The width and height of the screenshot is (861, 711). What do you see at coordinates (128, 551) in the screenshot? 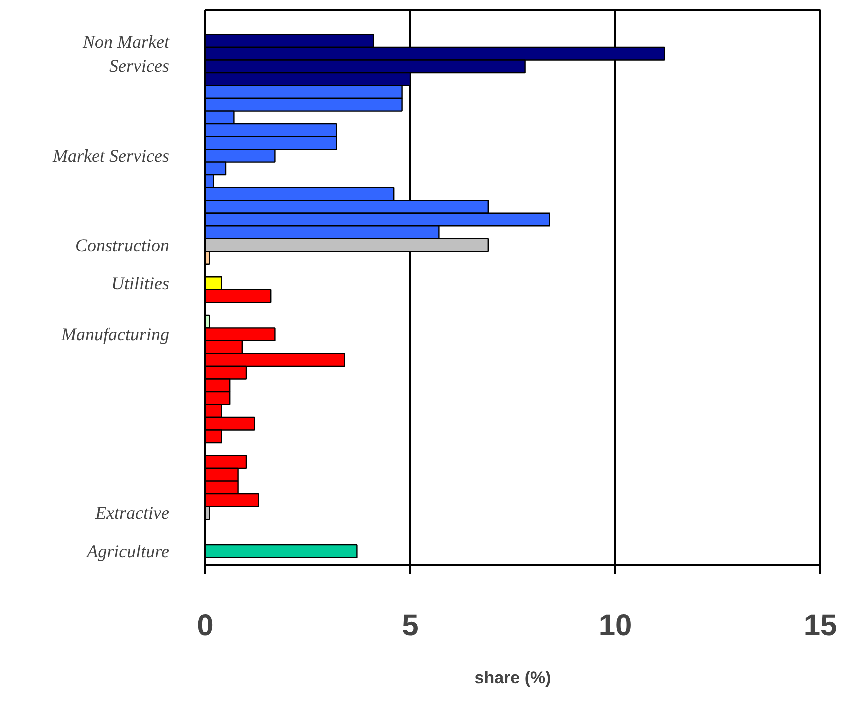
I see `y-tick-label: Agriculture` at bounding box center [128, 551].